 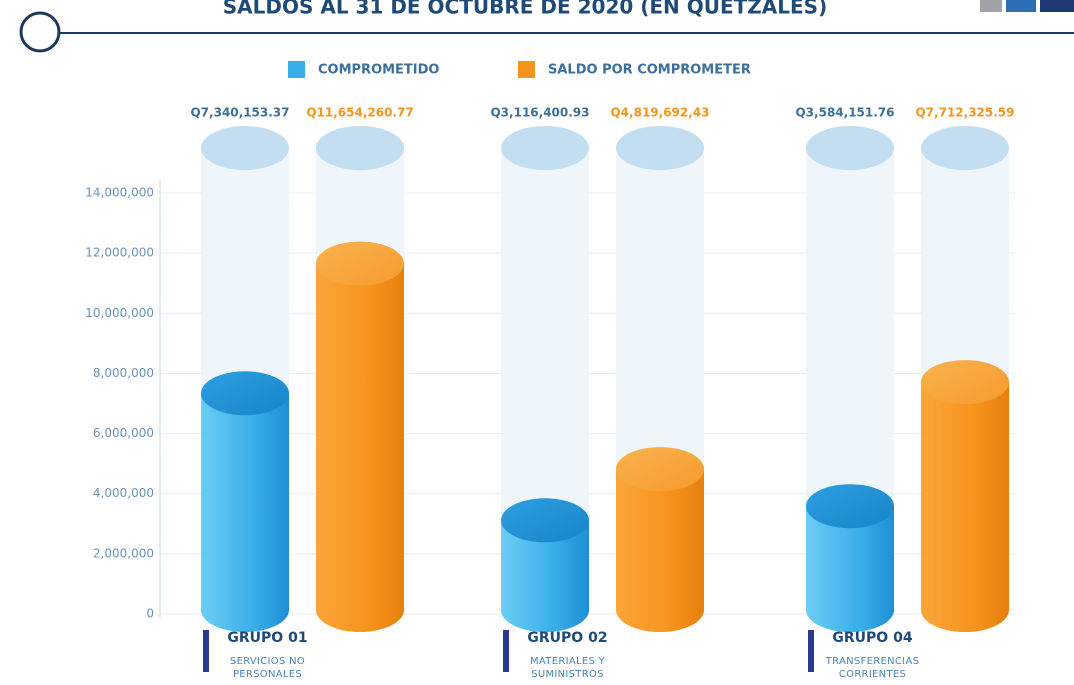 What do you see at coordinates (119, 193) in the screenshot?
I see `y-tick-label: 14,000,000` at bounding box center [119, 193].